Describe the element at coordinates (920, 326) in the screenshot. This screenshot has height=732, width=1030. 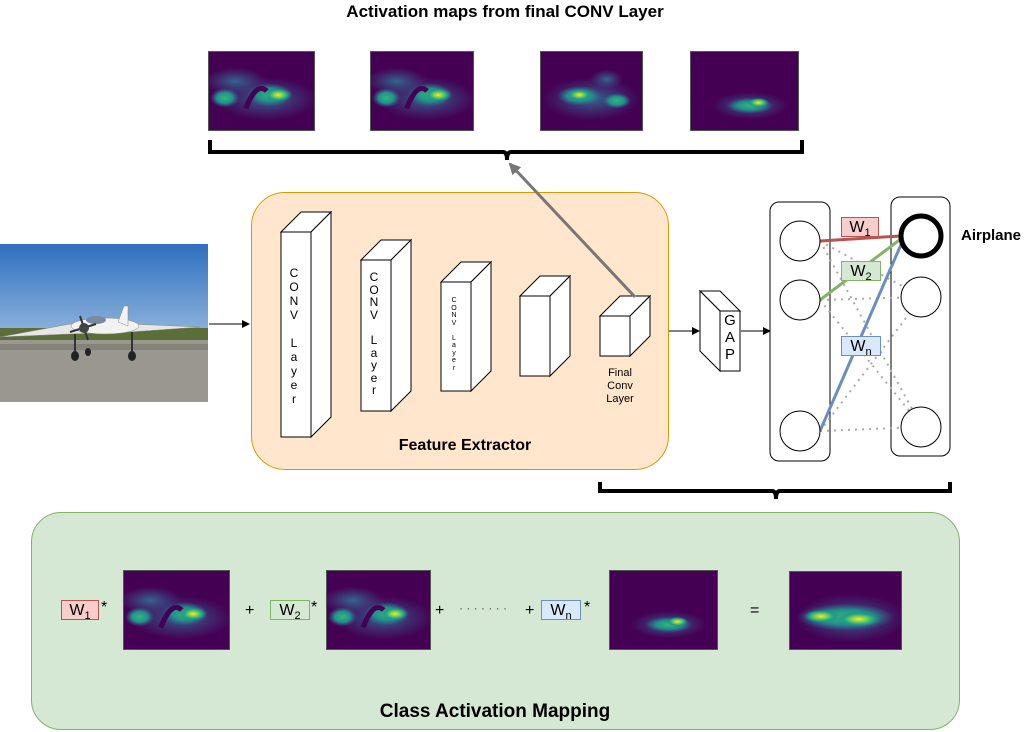
I see `output-neuron-column` at that location.